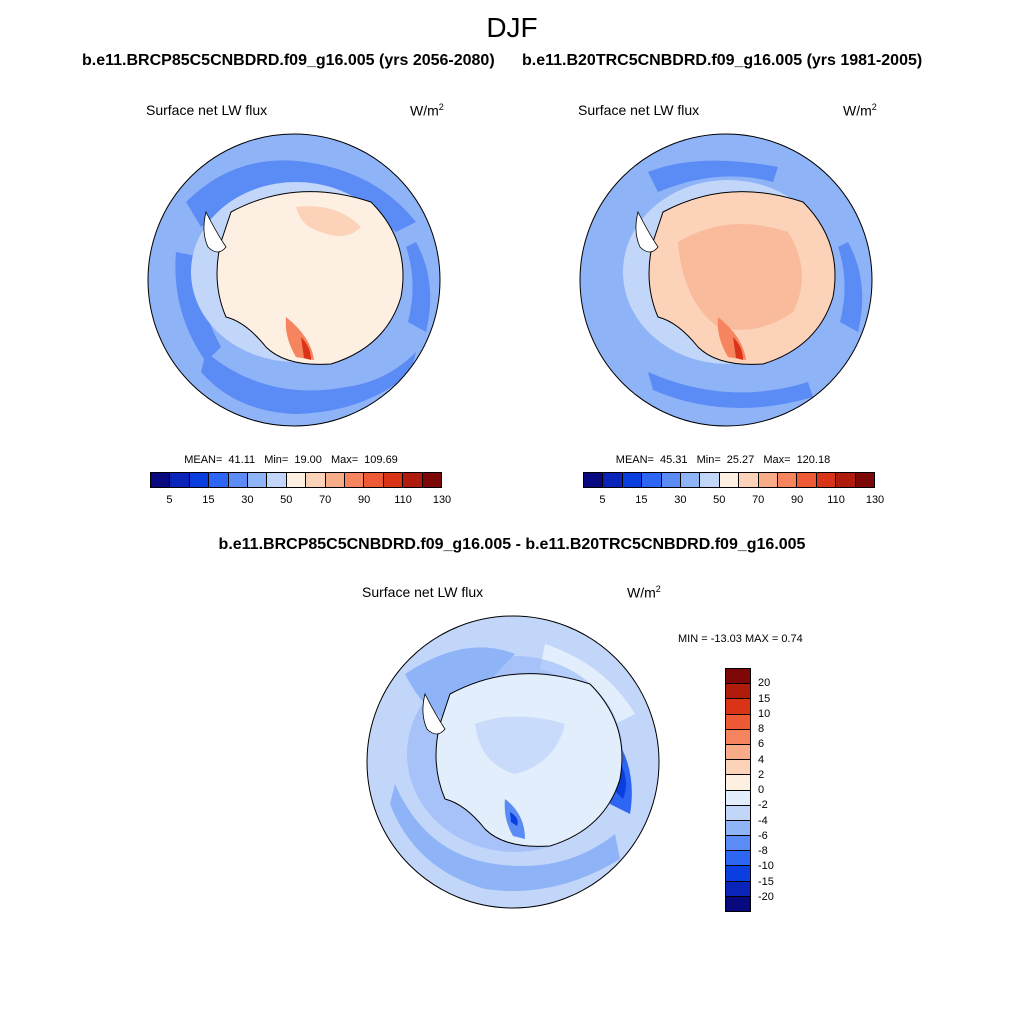 The width and height of the screenshot is (1024, 1024). Describe the element at coordinates (513, 762) in the screenshot. I see `diff-polar-map` at that location.